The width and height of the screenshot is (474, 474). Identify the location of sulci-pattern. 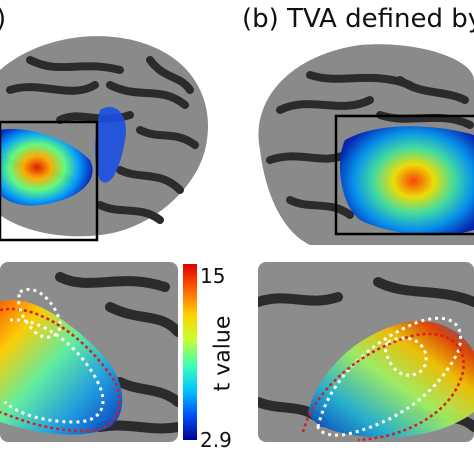
(370, 145).